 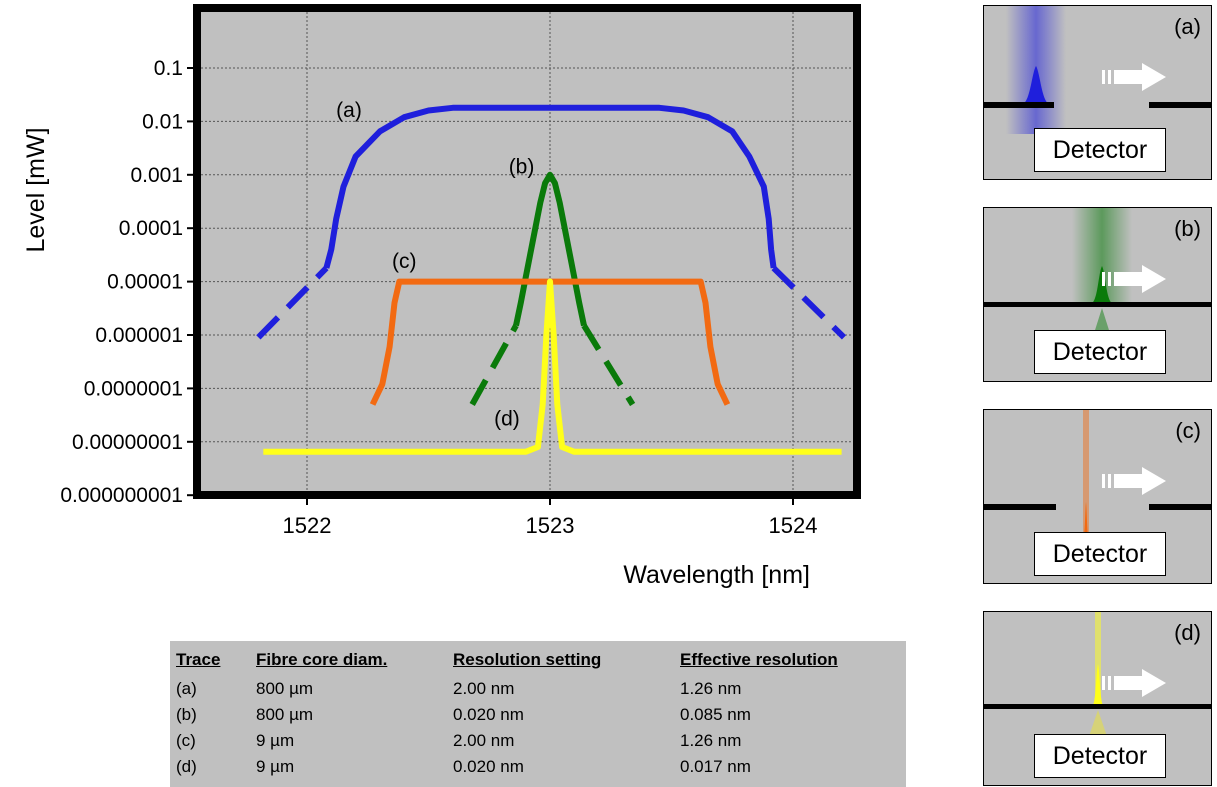 I want to click on trace-d-line, so click(x=552, y=366).